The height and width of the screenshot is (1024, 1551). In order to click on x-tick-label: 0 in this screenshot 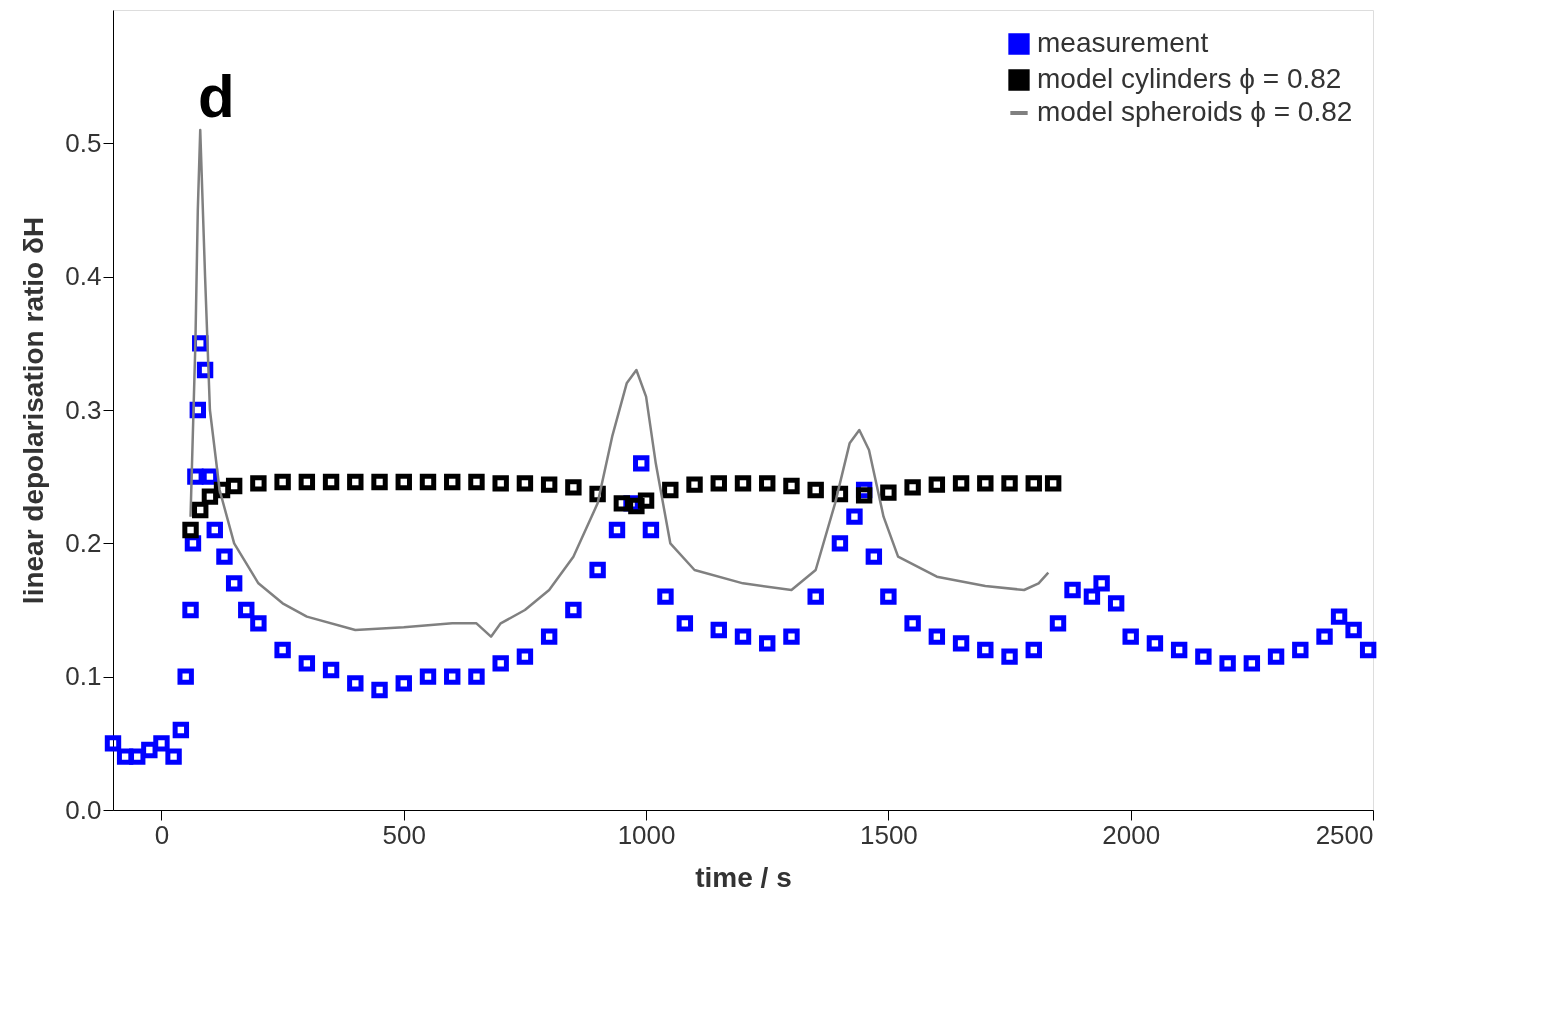, I will do `click(162, 834)`.